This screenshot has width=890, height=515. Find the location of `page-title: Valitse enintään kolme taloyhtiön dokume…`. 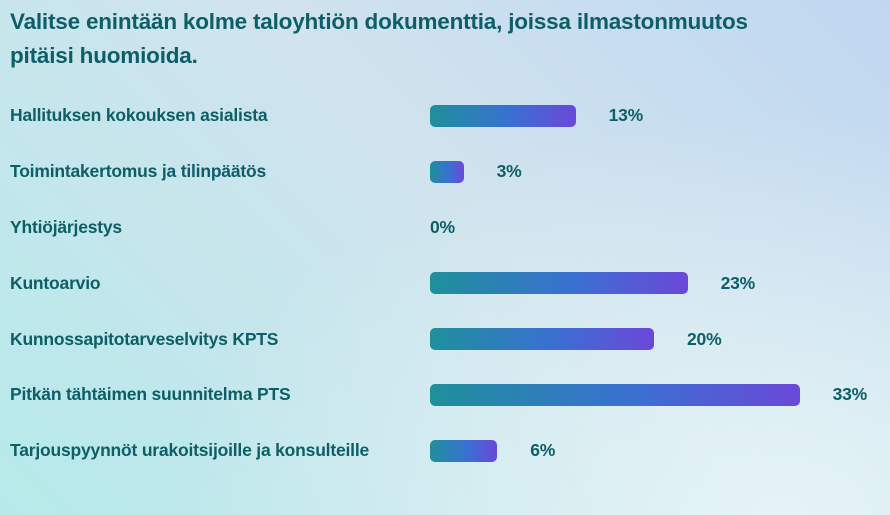

page-title: Valitse enintään kolme taloyhtiön dokume… is located at coordinates (430, 39).